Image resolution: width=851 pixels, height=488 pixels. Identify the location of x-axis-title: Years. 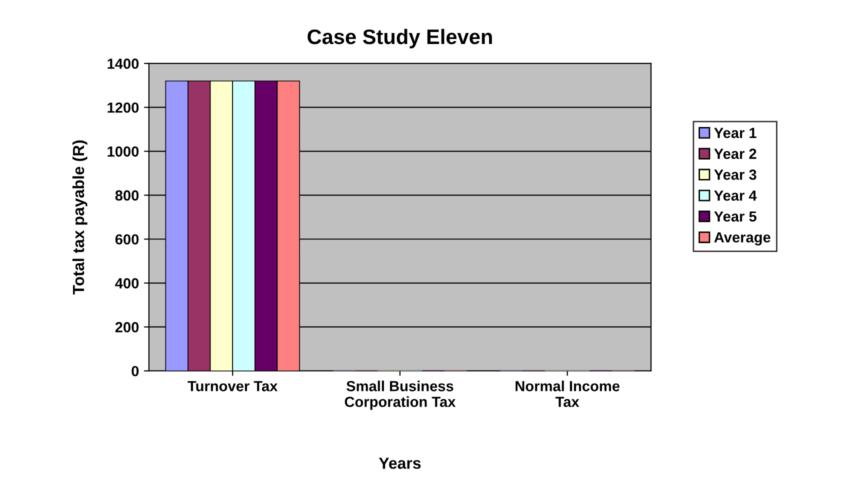
(399, 463).